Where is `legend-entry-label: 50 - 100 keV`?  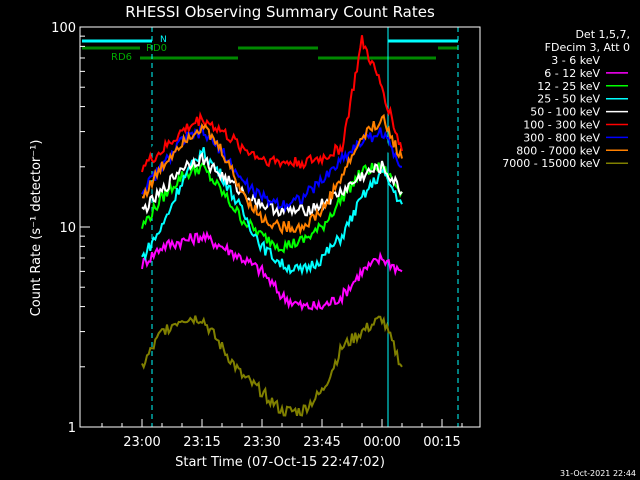 legend-entry-label: 50 - 100 keV is located at coordinates (565, 112).